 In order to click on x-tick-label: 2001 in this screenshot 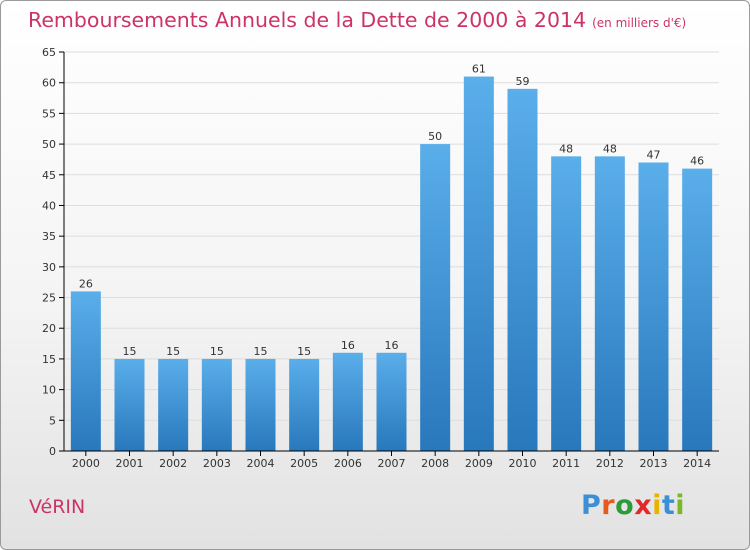, I will do `click(130, 463)`.